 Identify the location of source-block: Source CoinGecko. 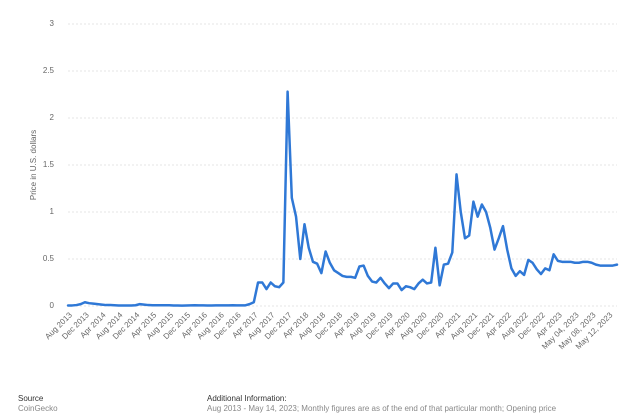
(38, 404).